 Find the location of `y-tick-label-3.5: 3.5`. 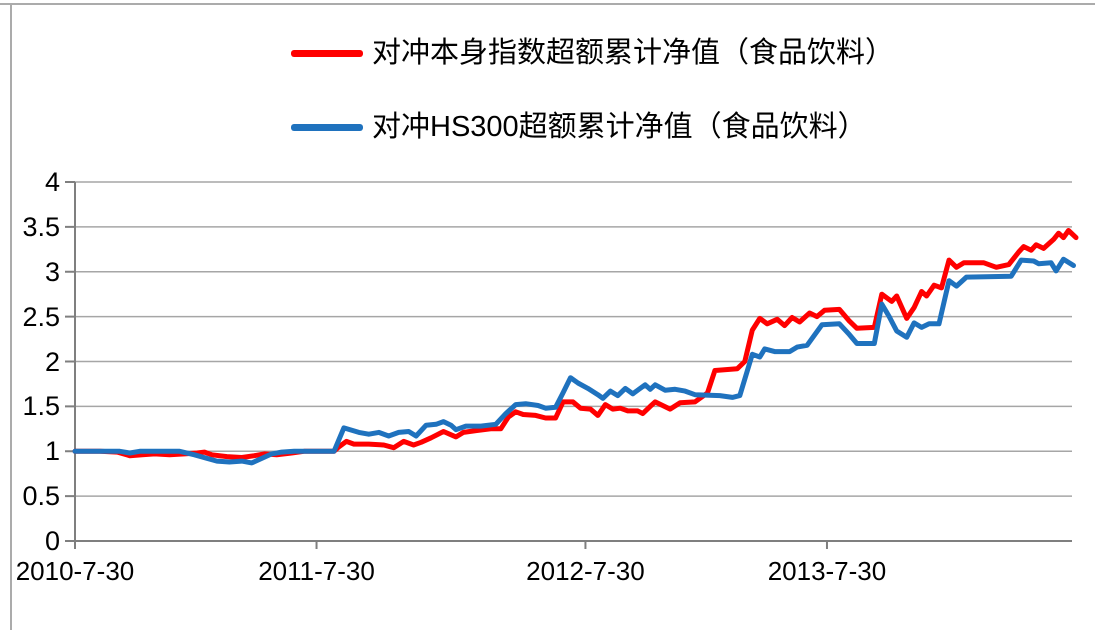

y-tick-label-3.5: 3.5 is located at coordinates (41, 226).